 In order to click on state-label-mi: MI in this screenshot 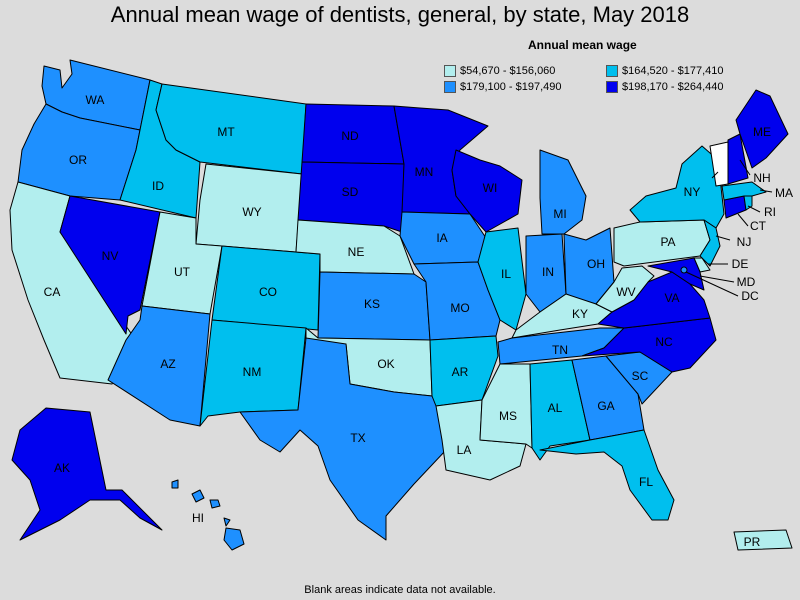, I will do `click(559, 214)`.